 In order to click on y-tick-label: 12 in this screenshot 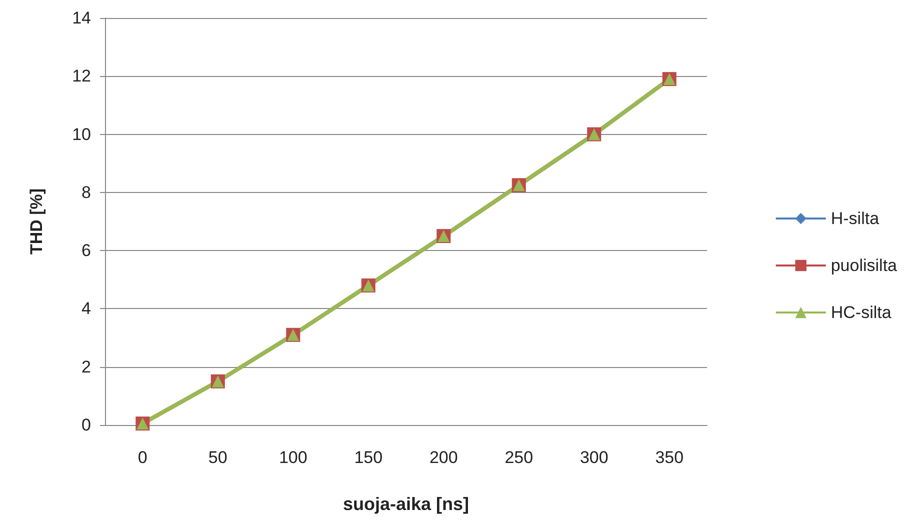, I will do `click(81, 76)`.